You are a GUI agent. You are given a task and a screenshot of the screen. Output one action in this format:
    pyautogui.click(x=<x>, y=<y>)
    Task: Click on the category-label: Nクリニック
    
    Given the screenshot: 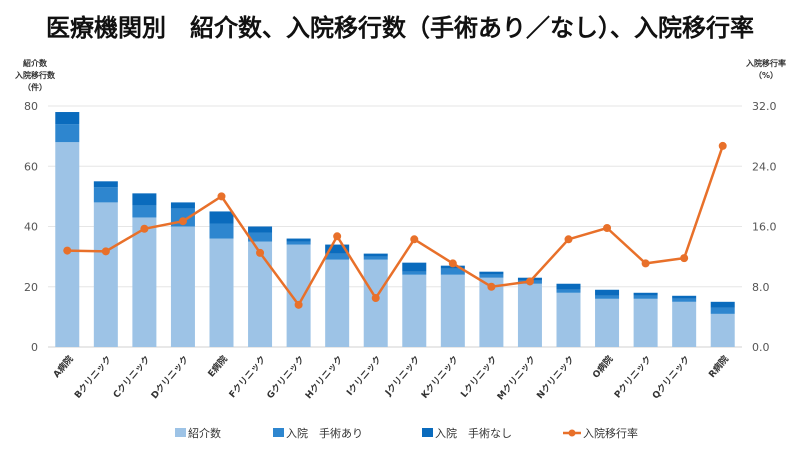 What is the action you would take?
    pyautogui.click(x=556, y=377)
    